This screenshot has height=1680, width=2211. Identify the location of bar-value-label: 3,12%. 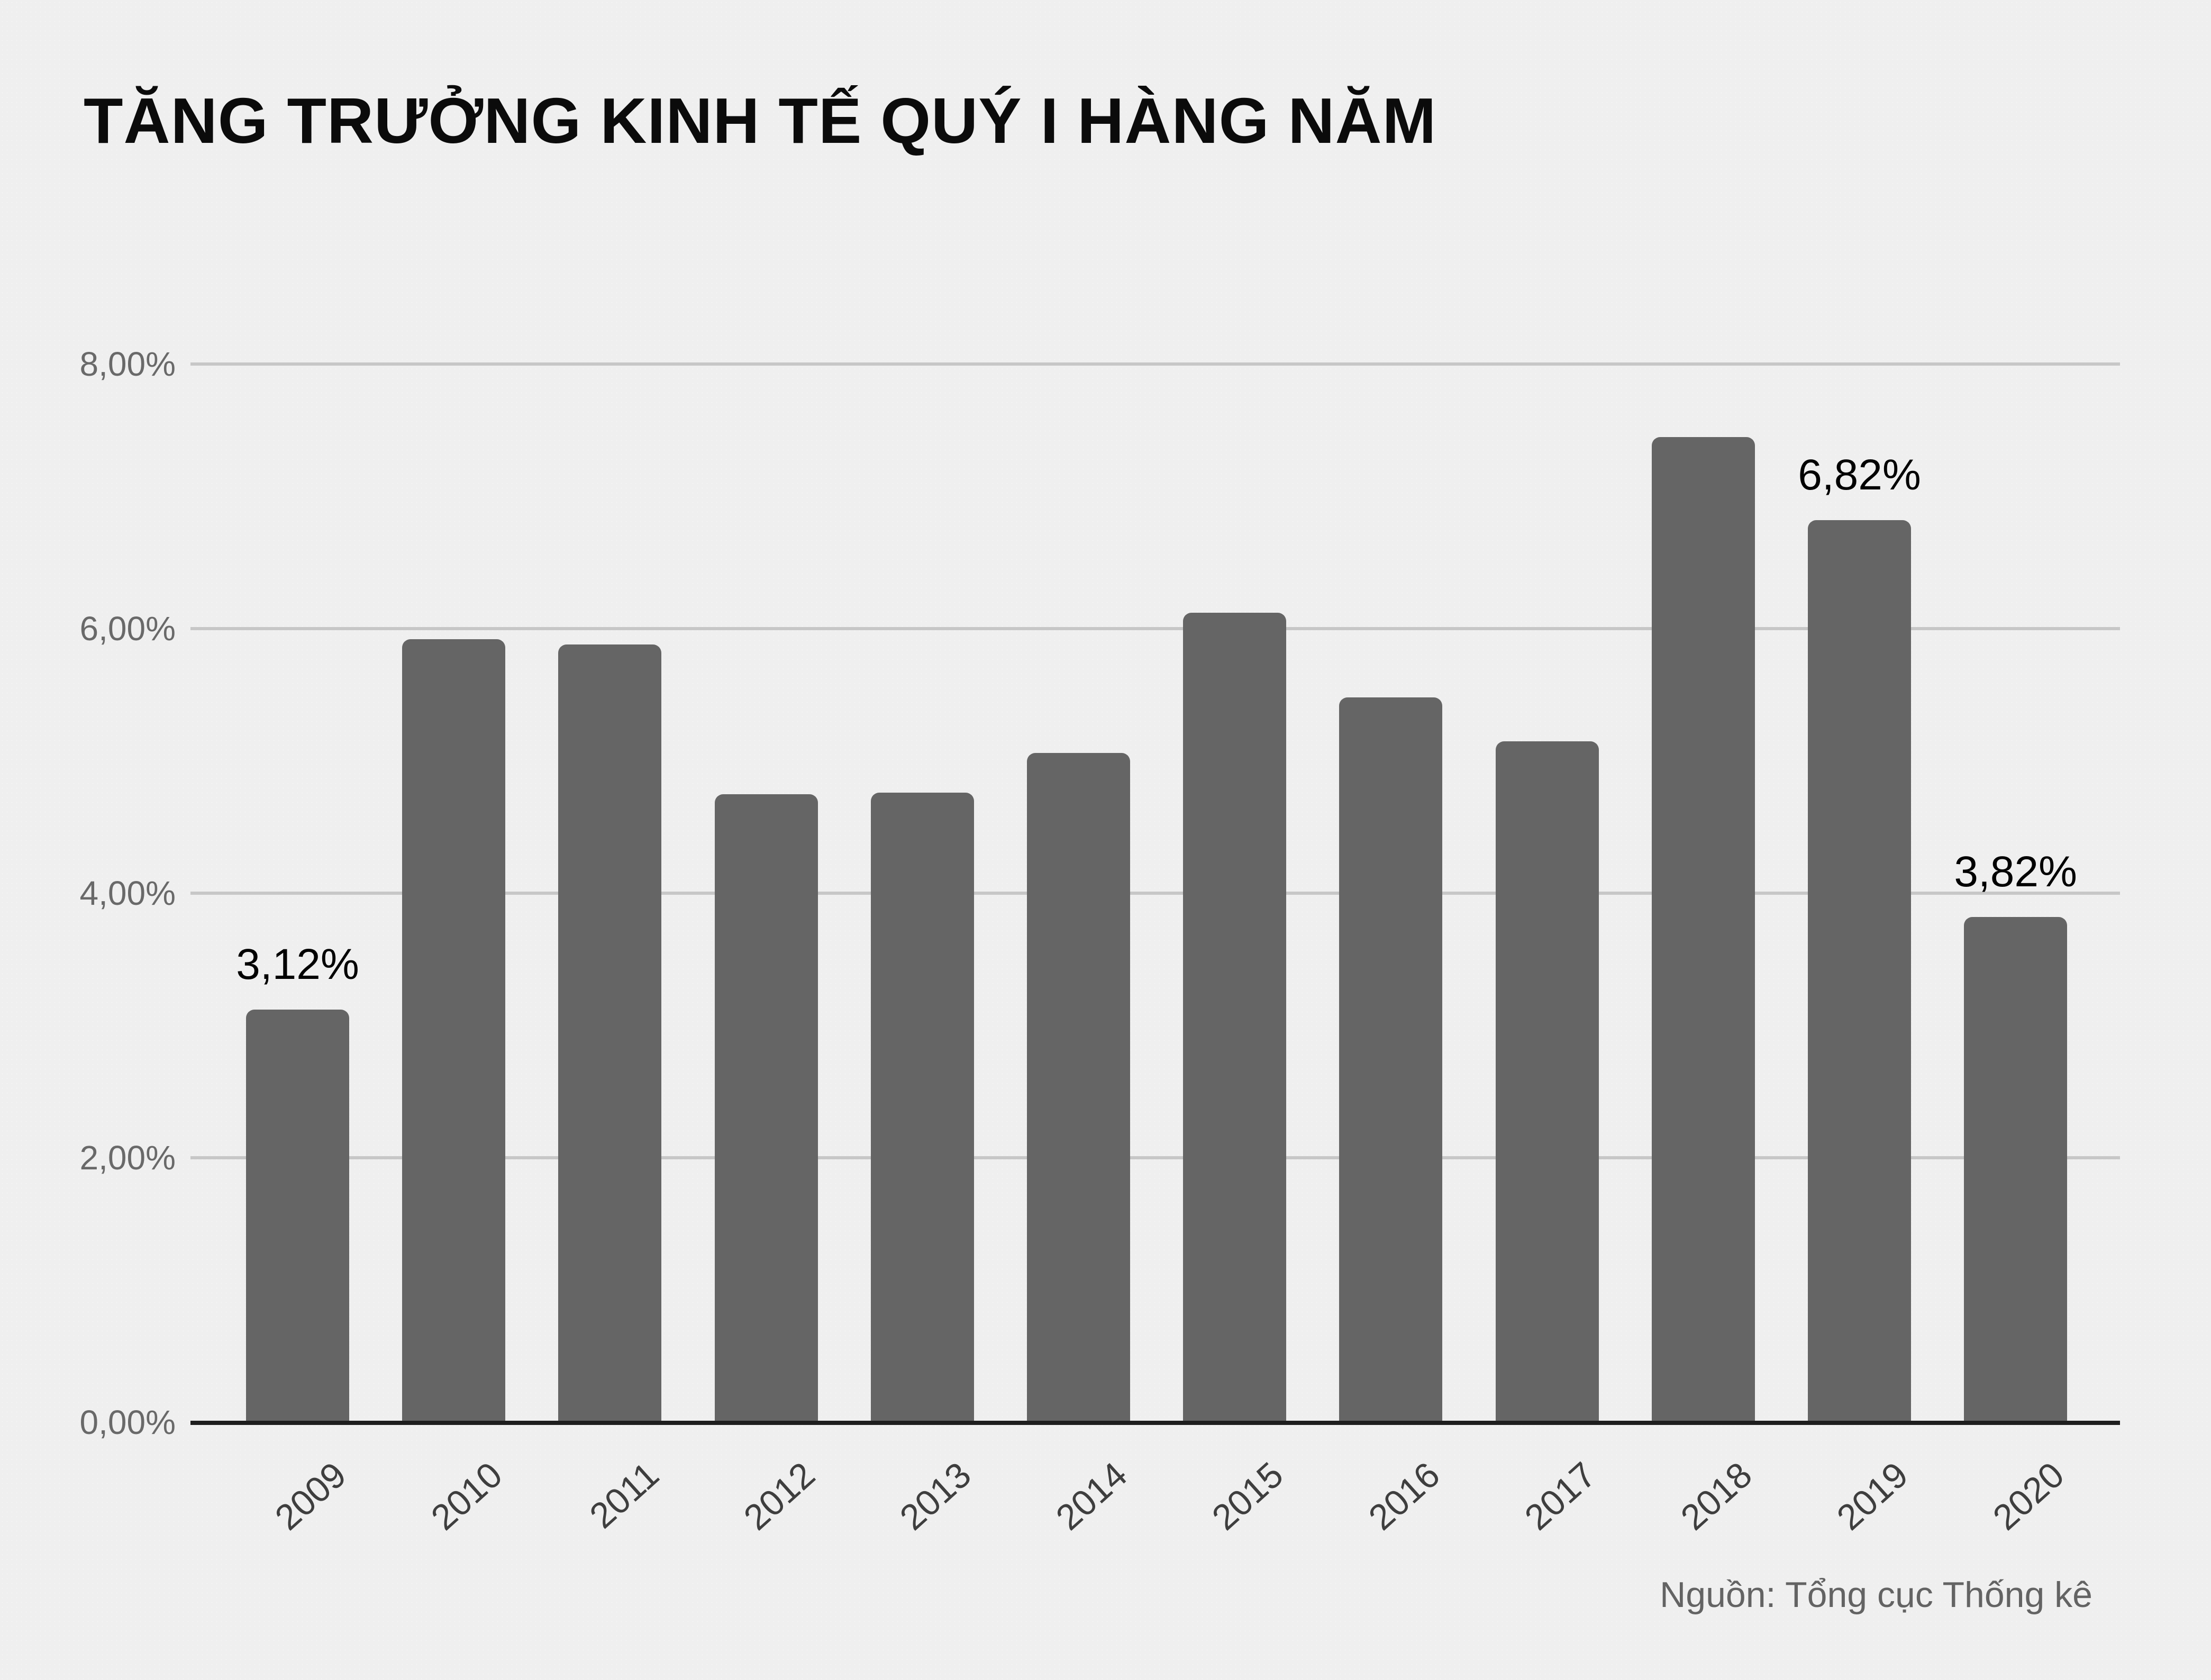
(297, 964).